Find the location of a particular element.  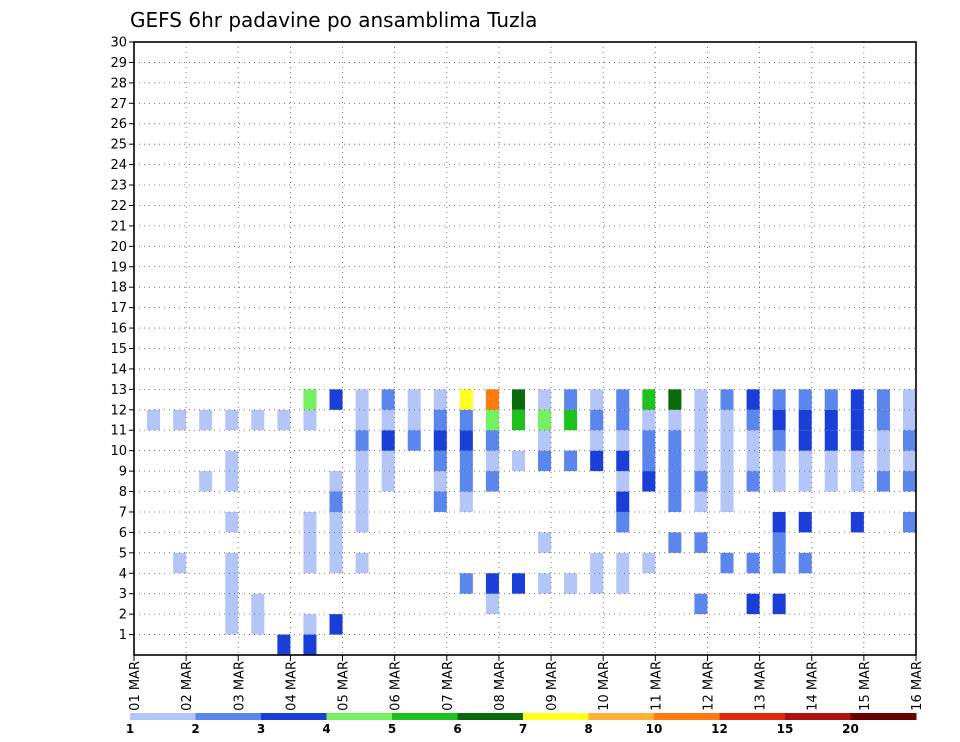

y-tick-label: 26 is located at coordinates (118, 124).